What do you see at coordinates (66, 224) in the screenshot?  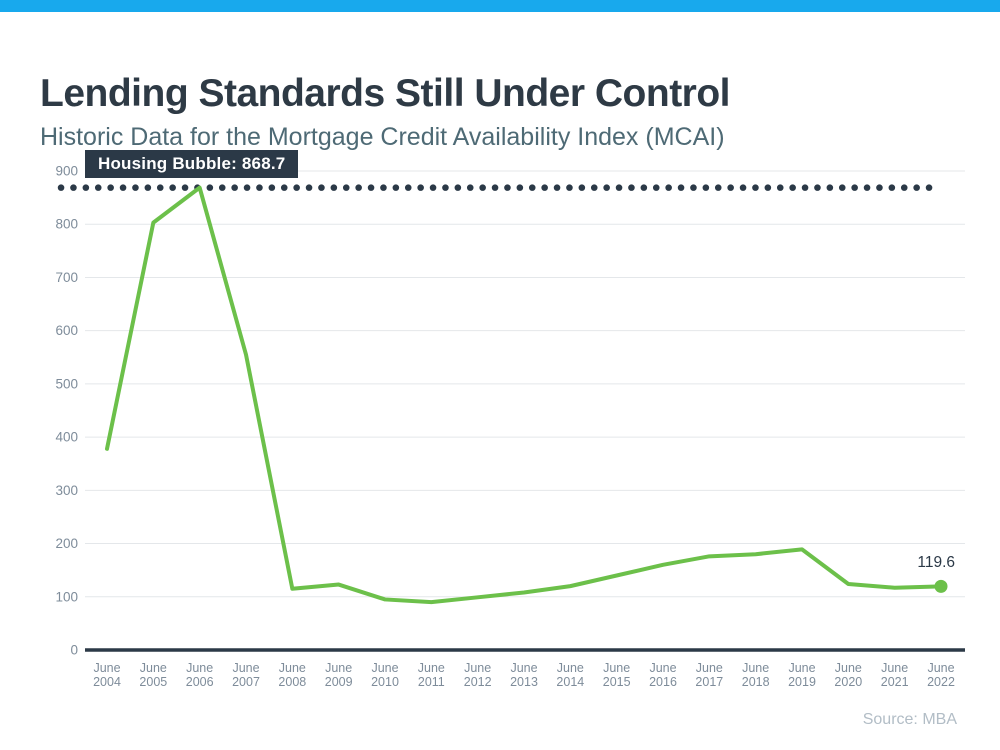 I see `y-tick-label: 800` at bounding box center [66, 224].